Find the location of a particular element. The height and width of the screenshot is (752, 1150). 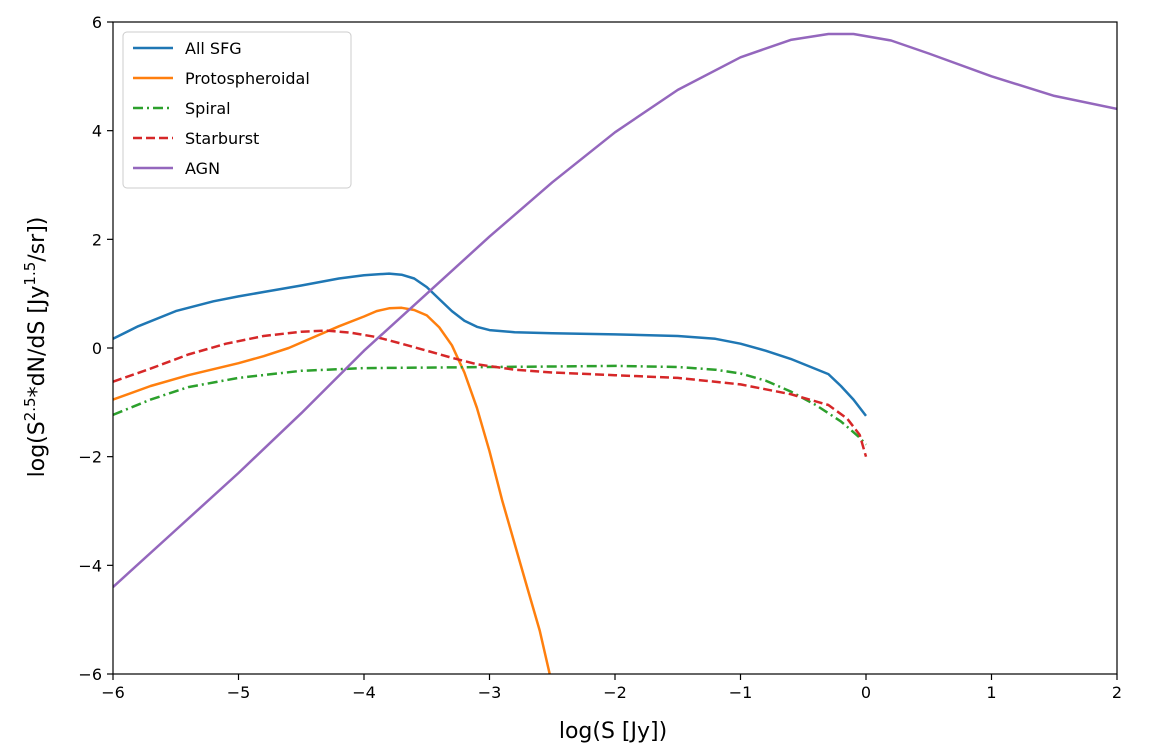

x-tick-label: −5 is located at coordinates (239, 692).